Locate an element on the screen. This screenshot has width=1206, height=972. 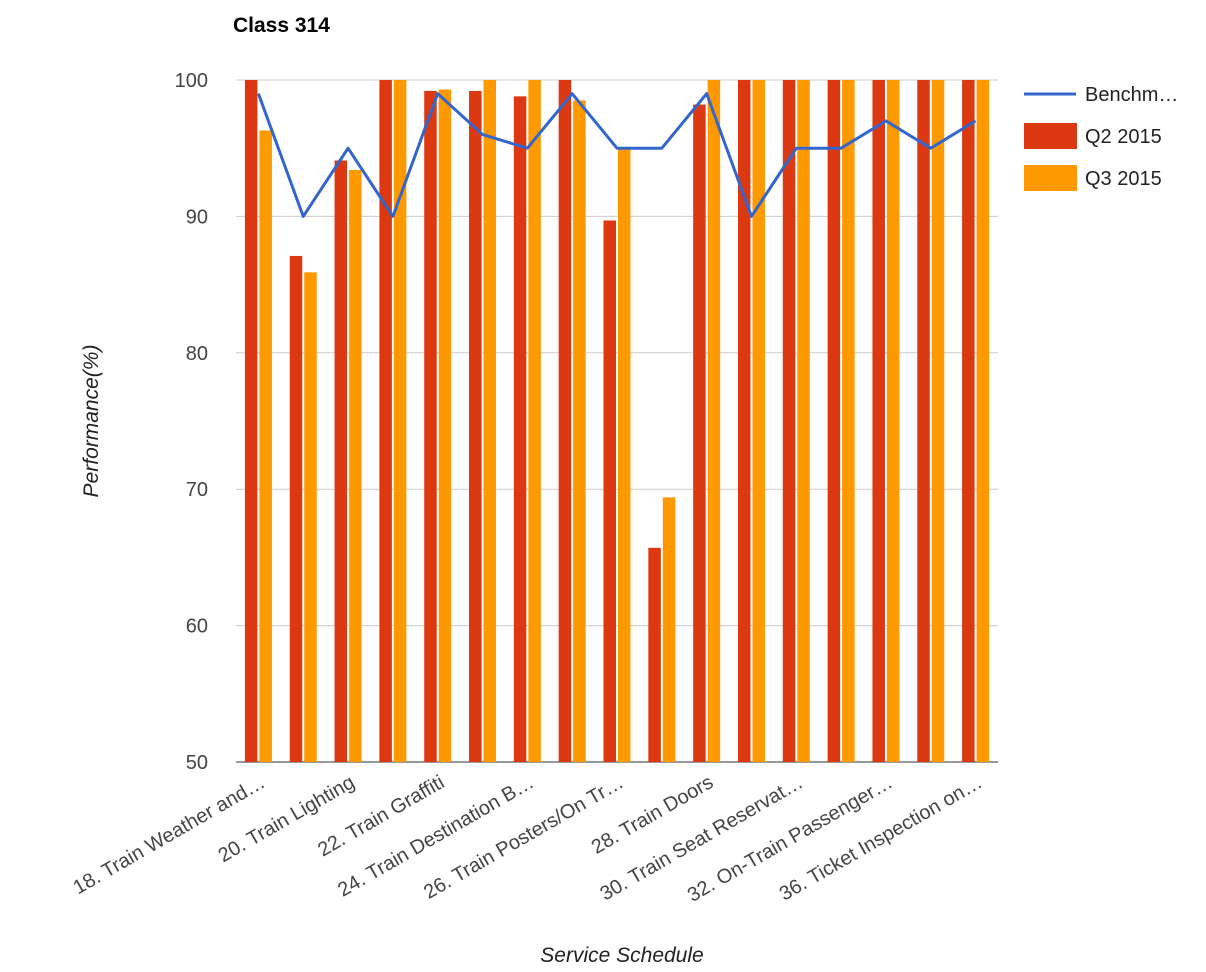
legend-item: Q2 2015 is located at coordinates (1093, 136).